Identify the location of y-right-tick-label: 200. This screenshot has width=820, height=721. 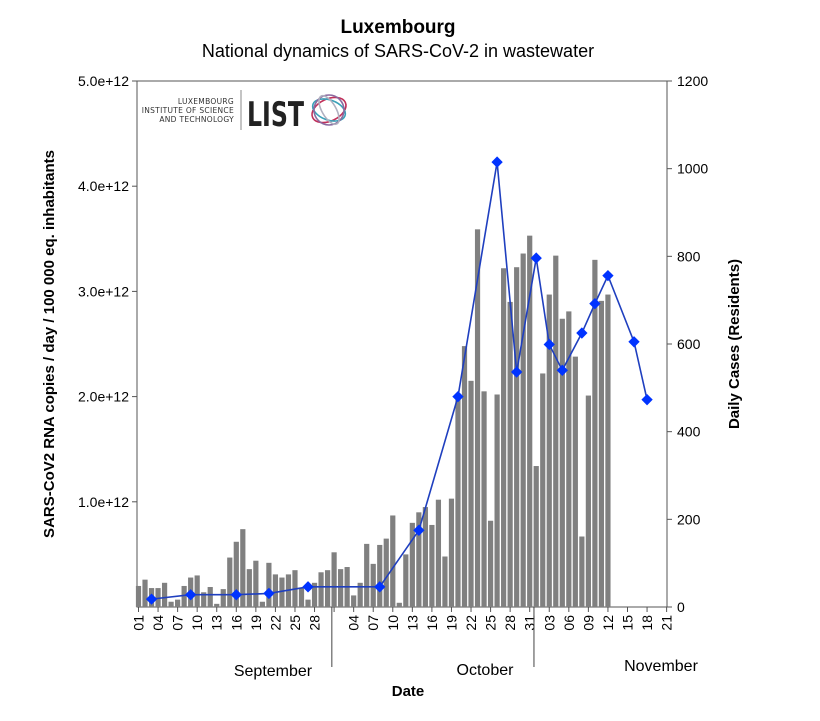
(689, 519).